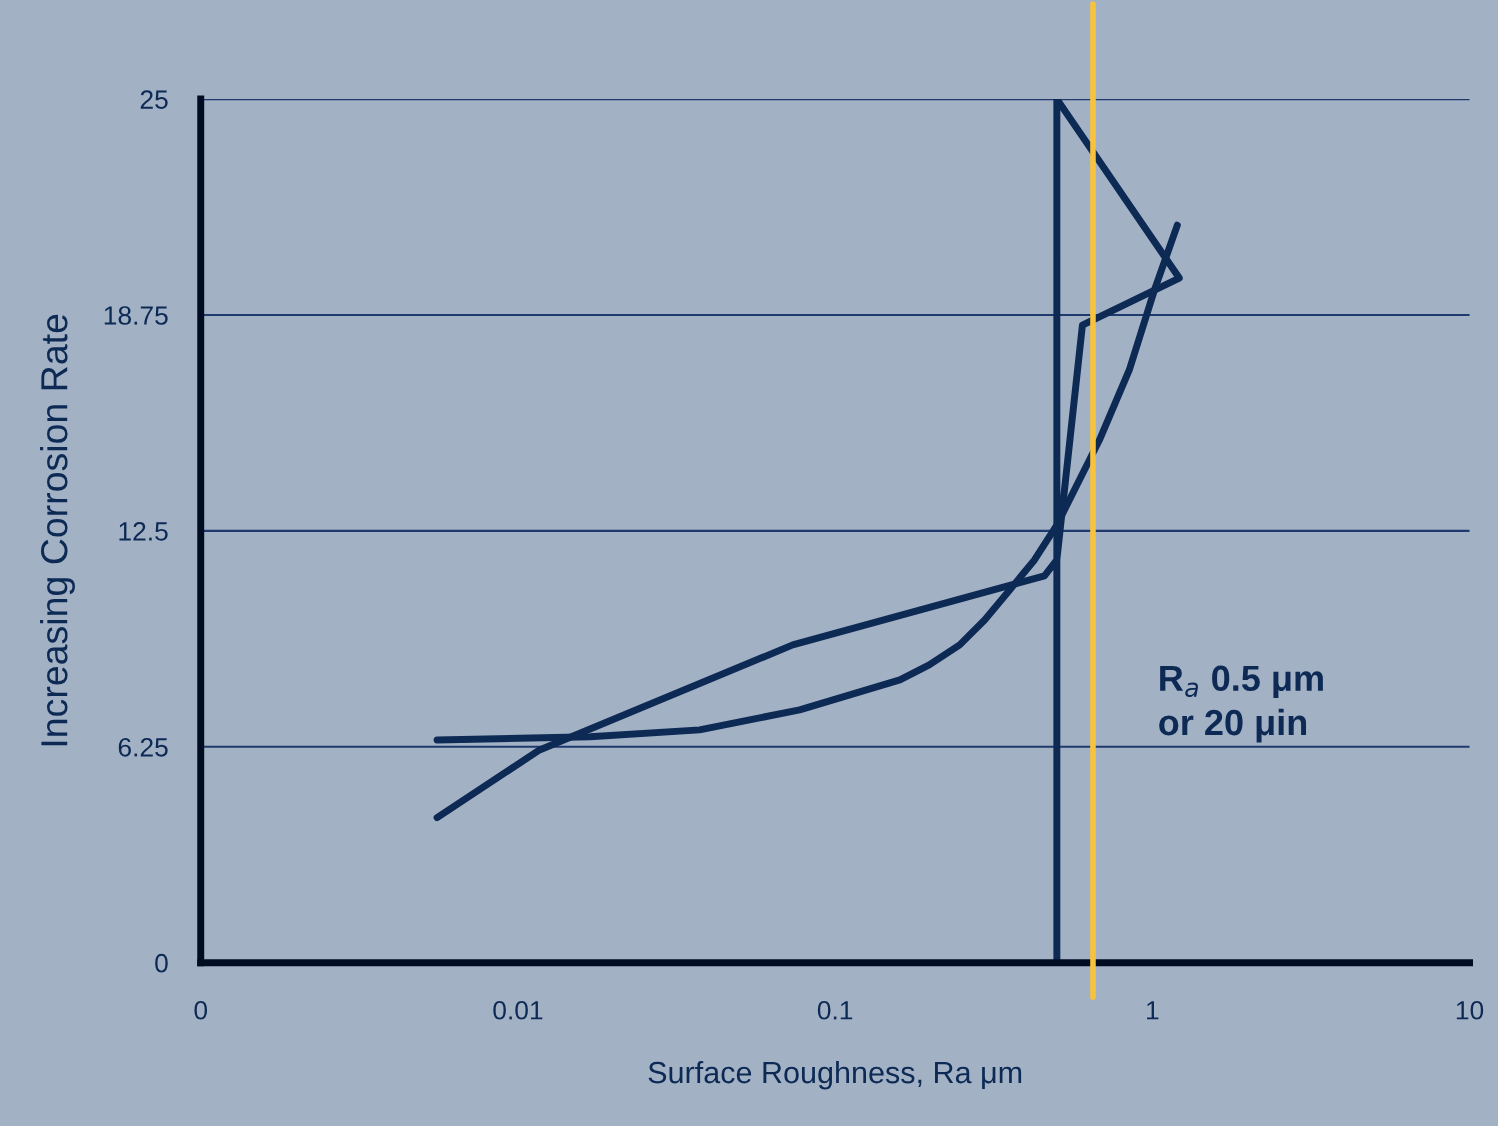 The height and width of the screenshot is (1126, 1498). What do you see at coordinates (835, 1075) in the screenshot?
I see `x-axis-title: Surface Roughness, Ra μm` at bounding box center [835, 1075].